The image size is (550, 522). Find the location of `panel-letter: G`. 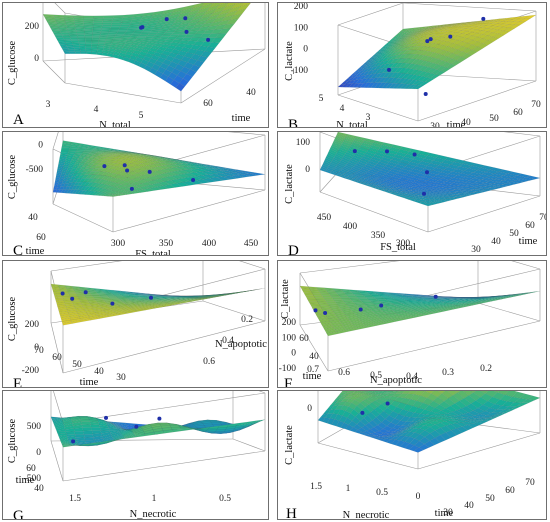

panel-letter: G is located at coordinates (18, 514).